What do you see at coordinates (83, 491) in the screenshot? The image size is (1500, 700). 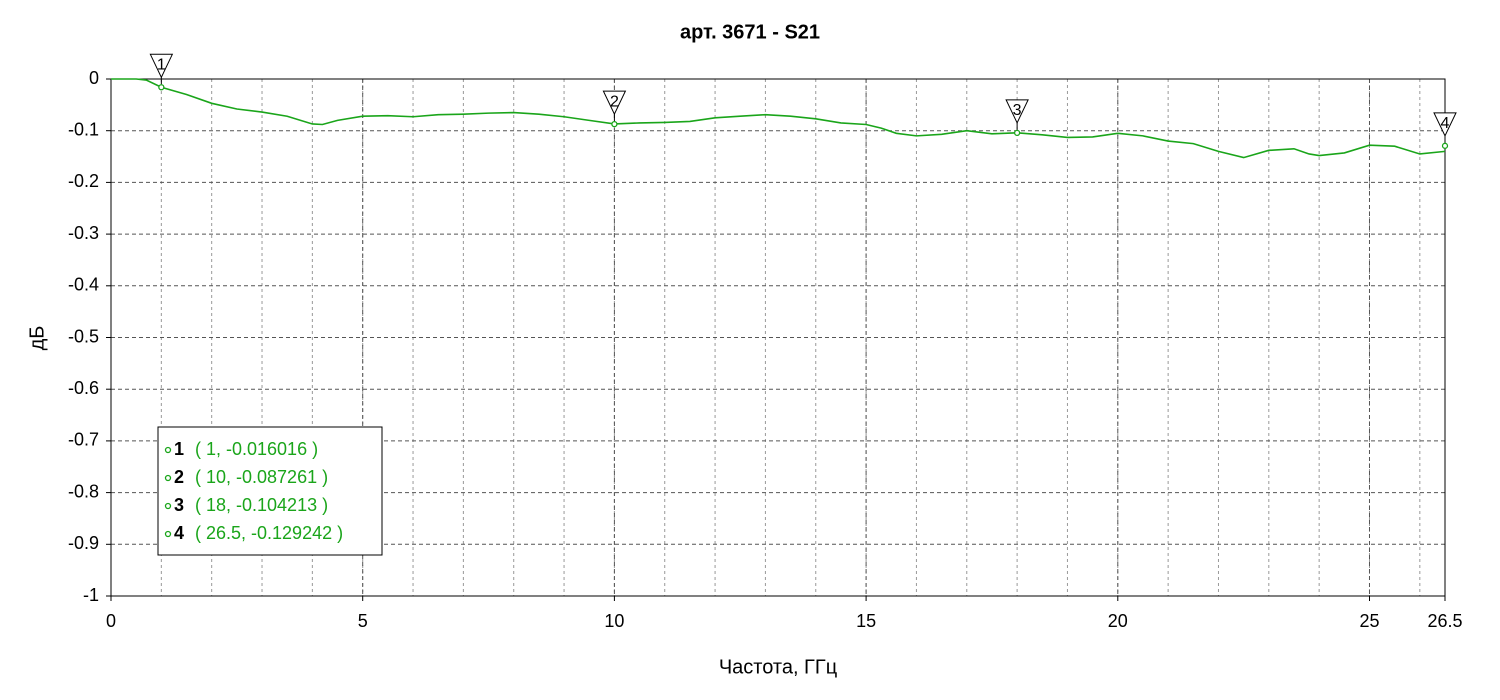 I see `y-tick-label: -0.8` at bounding box center [83, 491].